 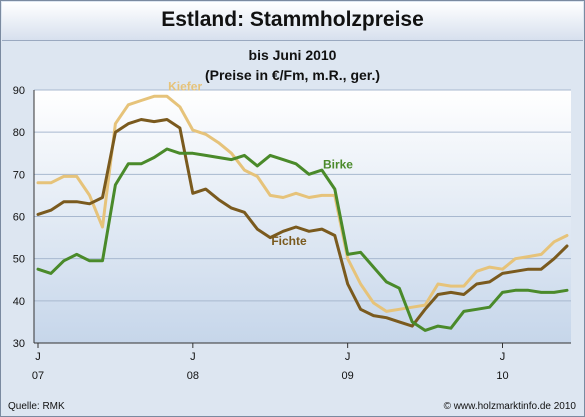 I want to click on series-labels: Kiefer Fichte Birke, so click(x=260, y=163).